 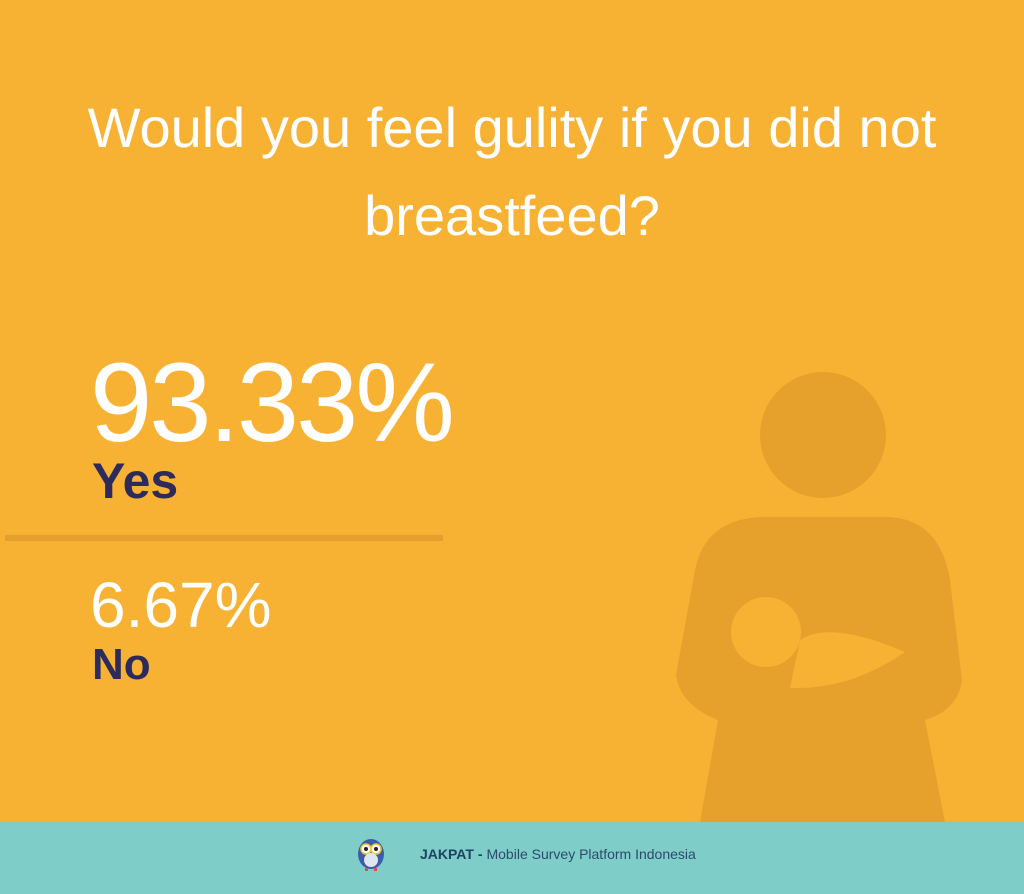 What do you see at coordinates (121, 664) in the screenshot?
I see `result-label: No` at bounding box center [121, 664].